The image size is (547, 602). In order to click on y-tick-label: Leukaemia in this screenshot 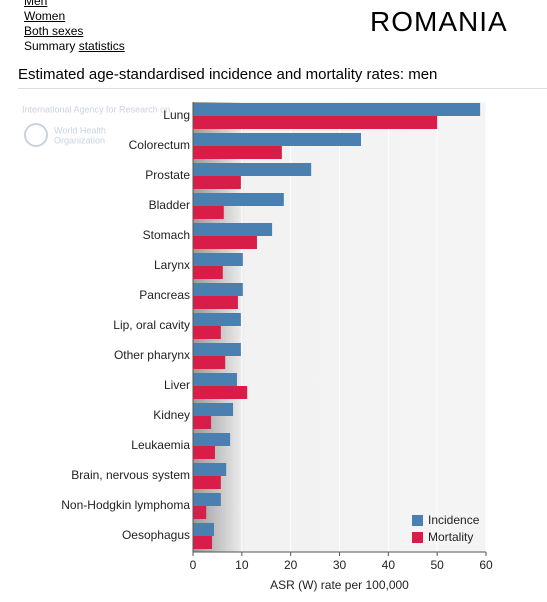, I will do `click(160, 445)`.